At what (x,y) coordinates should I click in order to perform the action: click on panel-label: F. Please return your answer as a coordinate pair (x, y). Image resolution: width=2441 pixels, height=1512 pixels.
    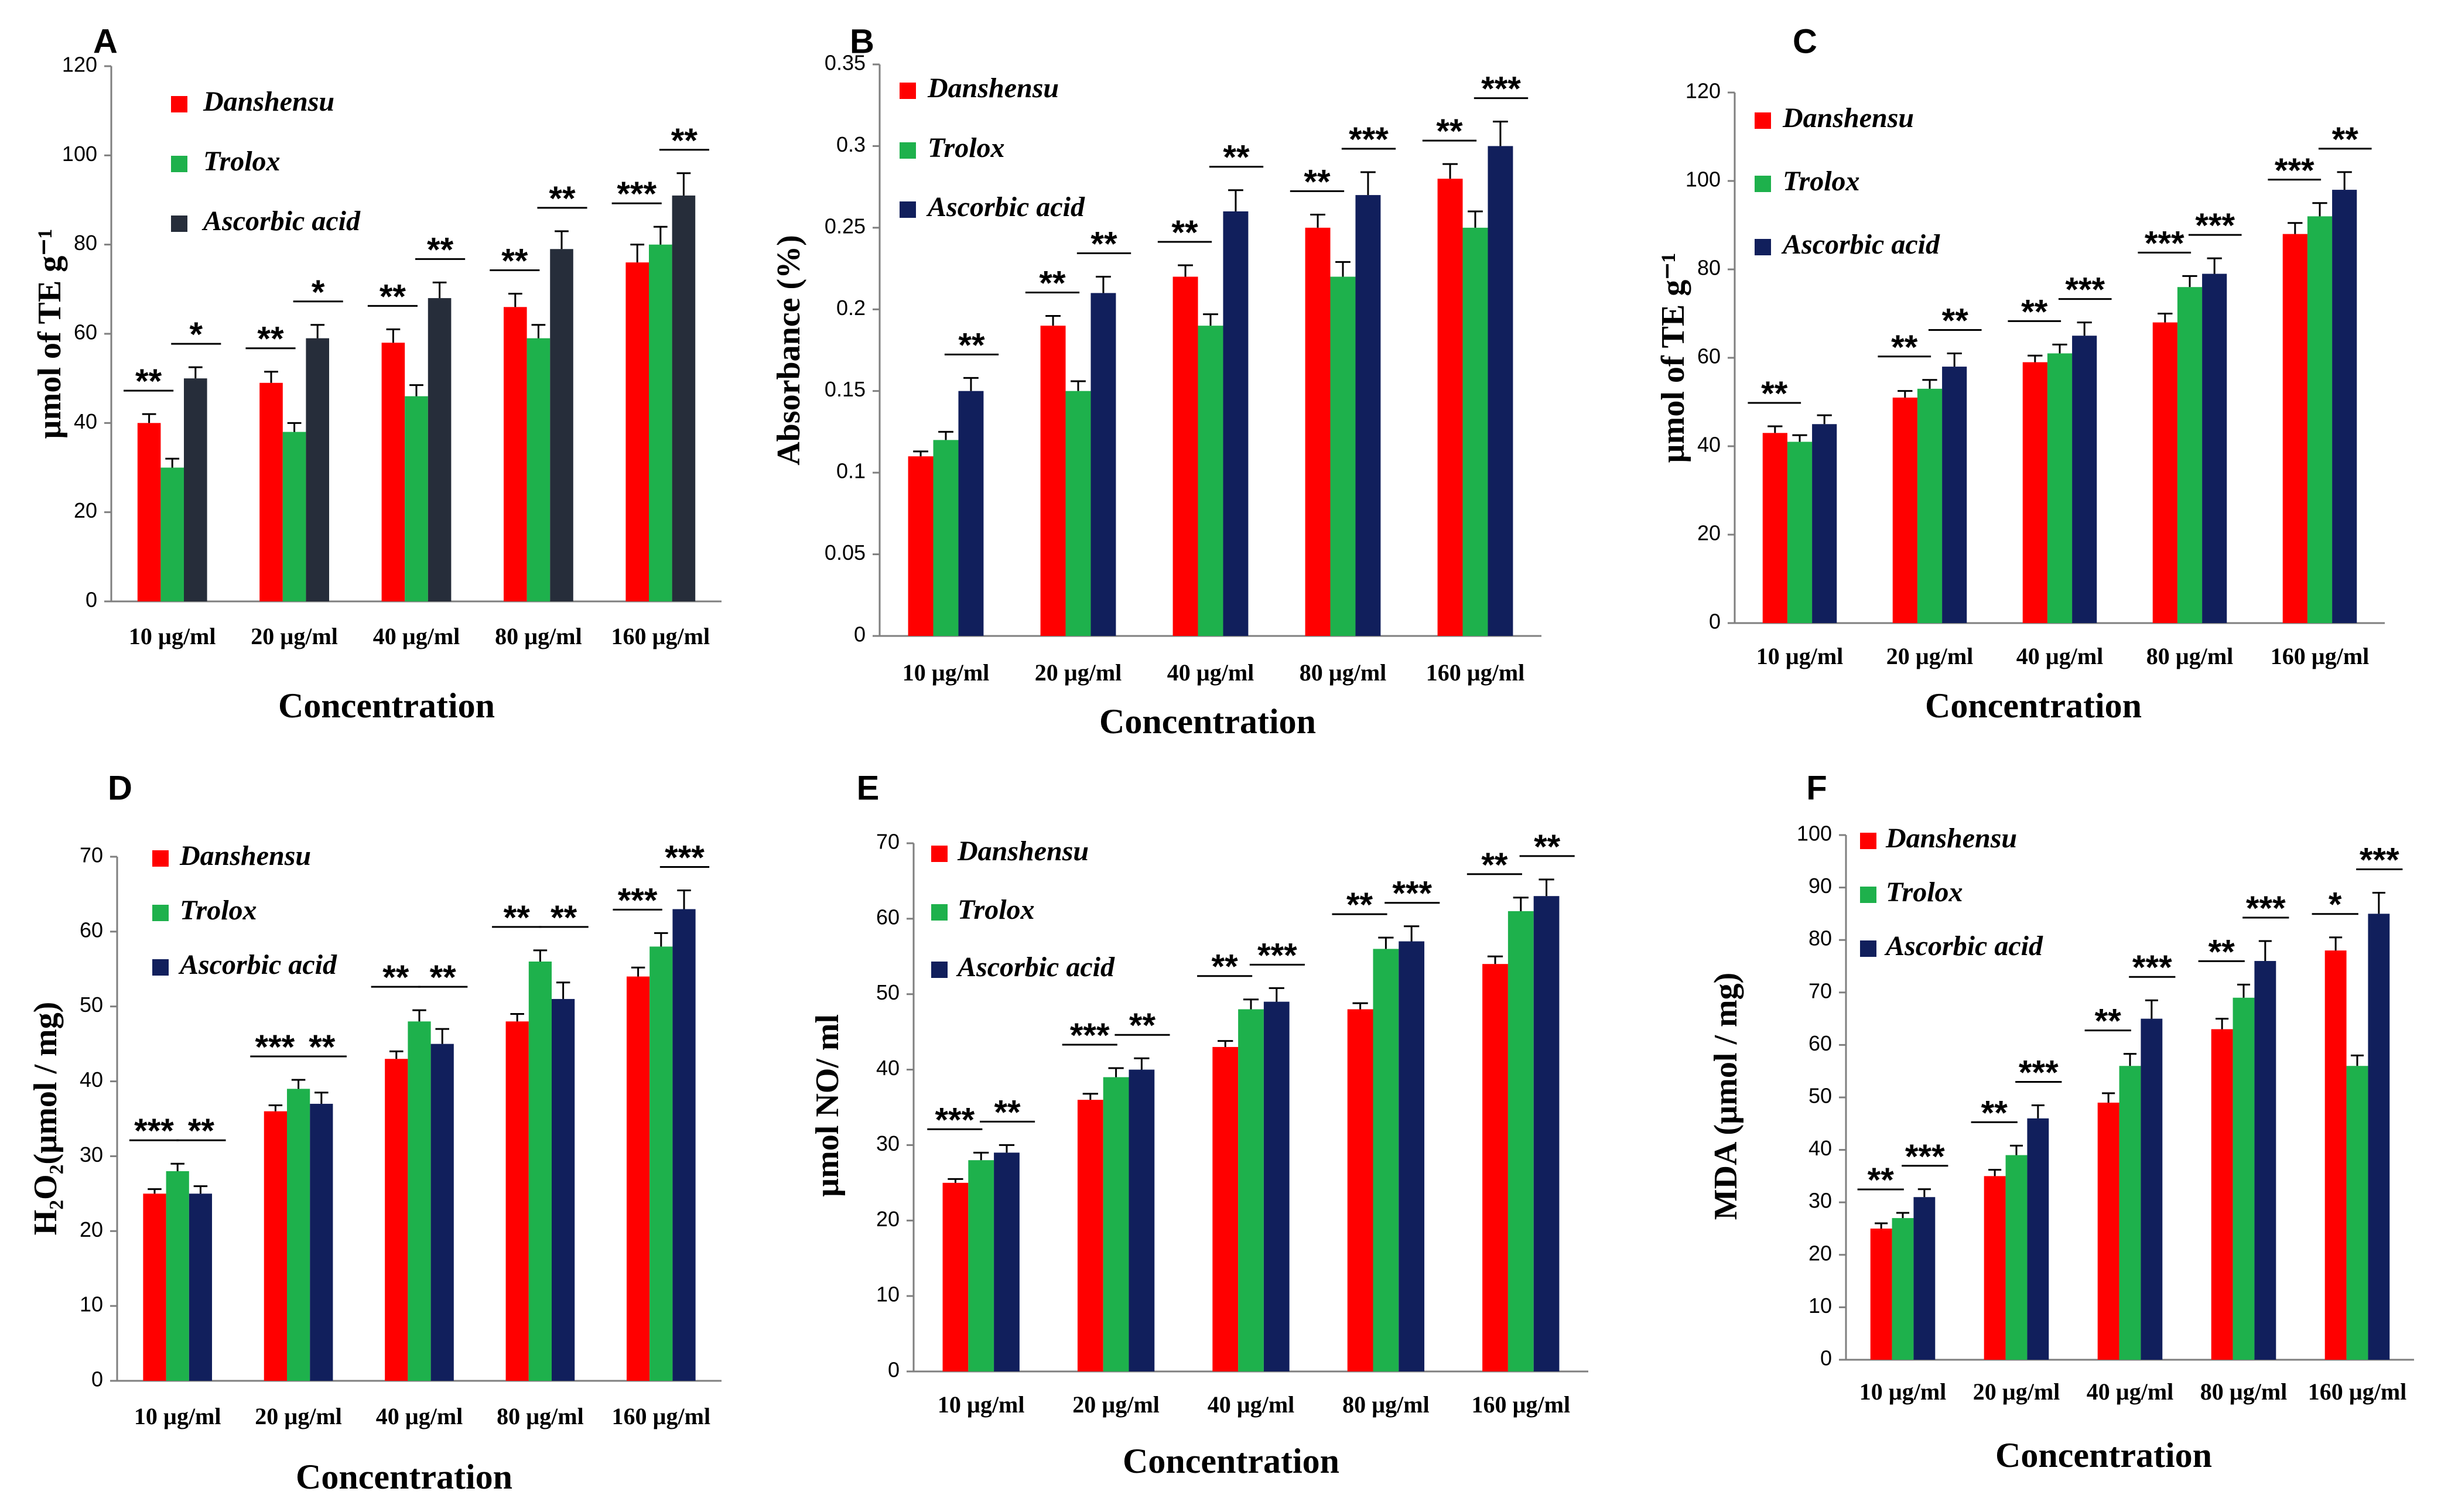
    Looking at the image, I should click on (1816, 788).